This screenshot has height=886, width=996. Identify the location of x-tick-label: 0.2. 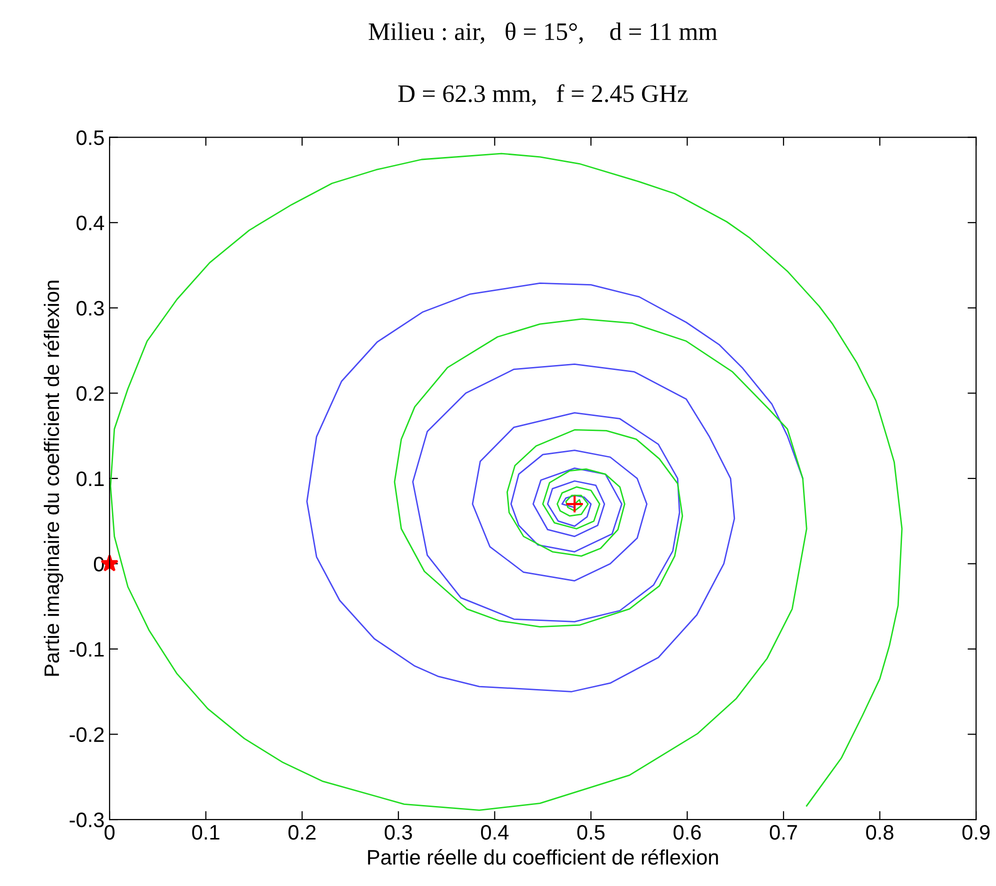
(302, 832).